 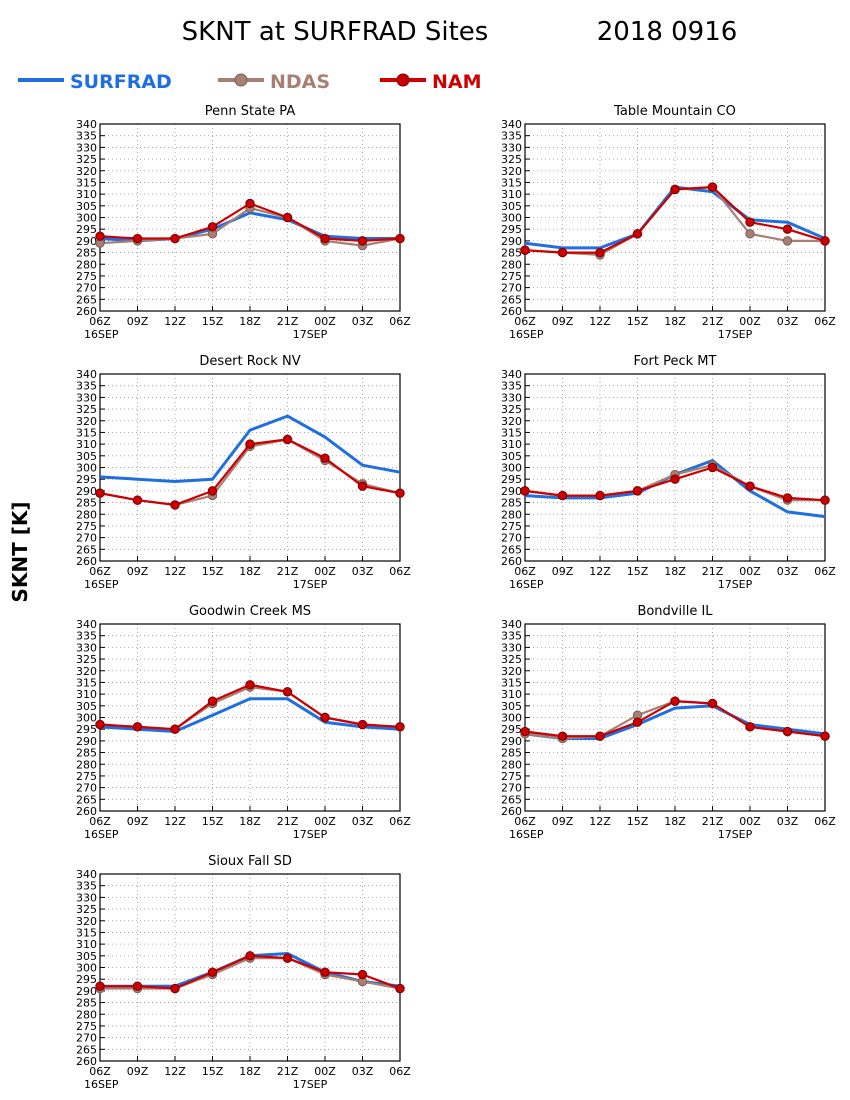 What do you see at coordinates (86, 944) in the screenshot?
I see `y-tick-label: 310` at bounding box center [86, 944].